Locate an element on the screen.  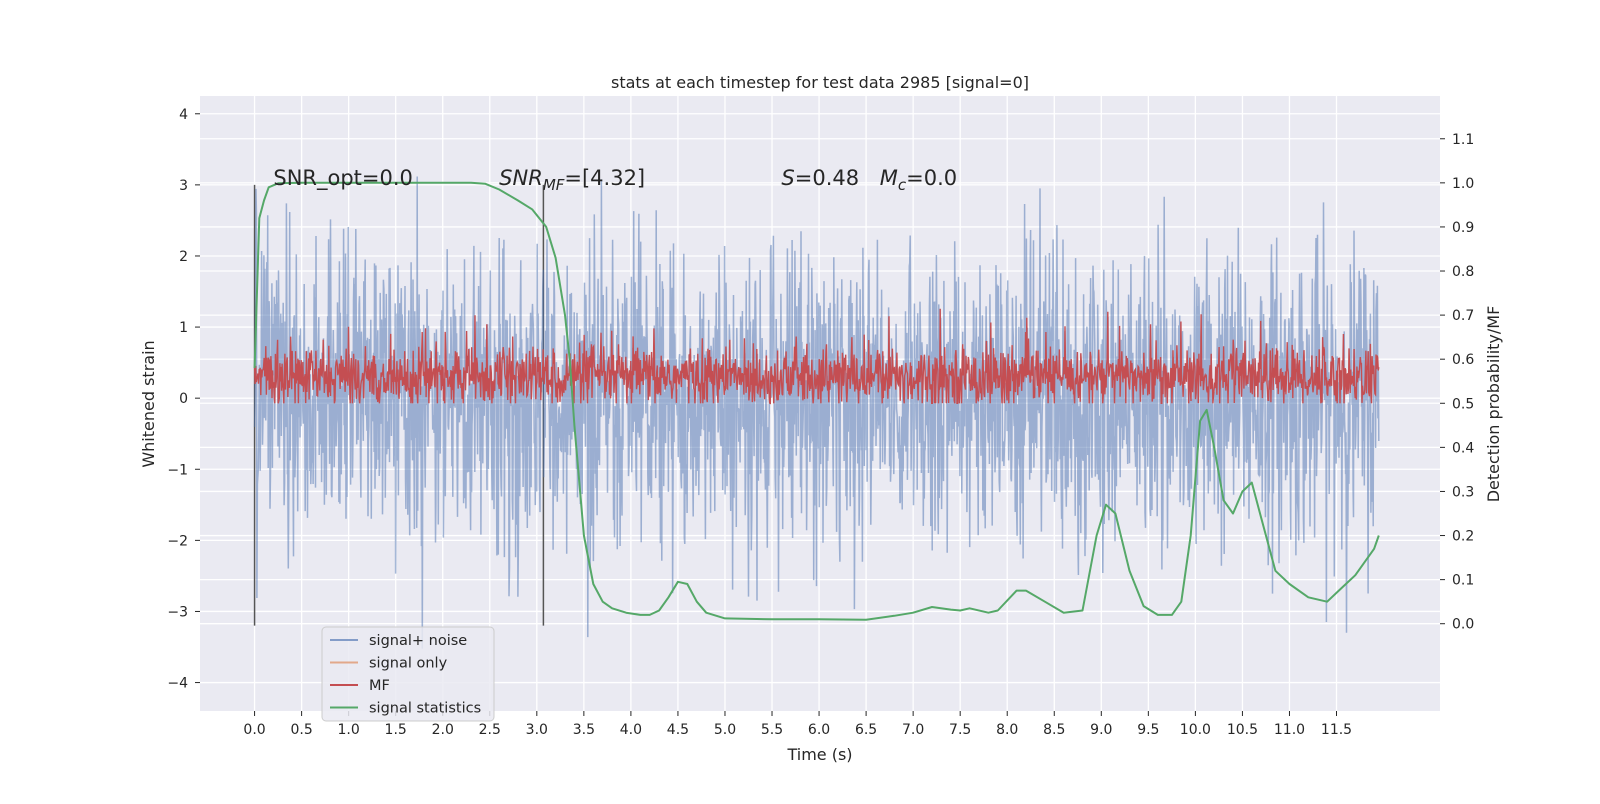
x-tick-label: 6.0 is located at coordinates (819, 730).